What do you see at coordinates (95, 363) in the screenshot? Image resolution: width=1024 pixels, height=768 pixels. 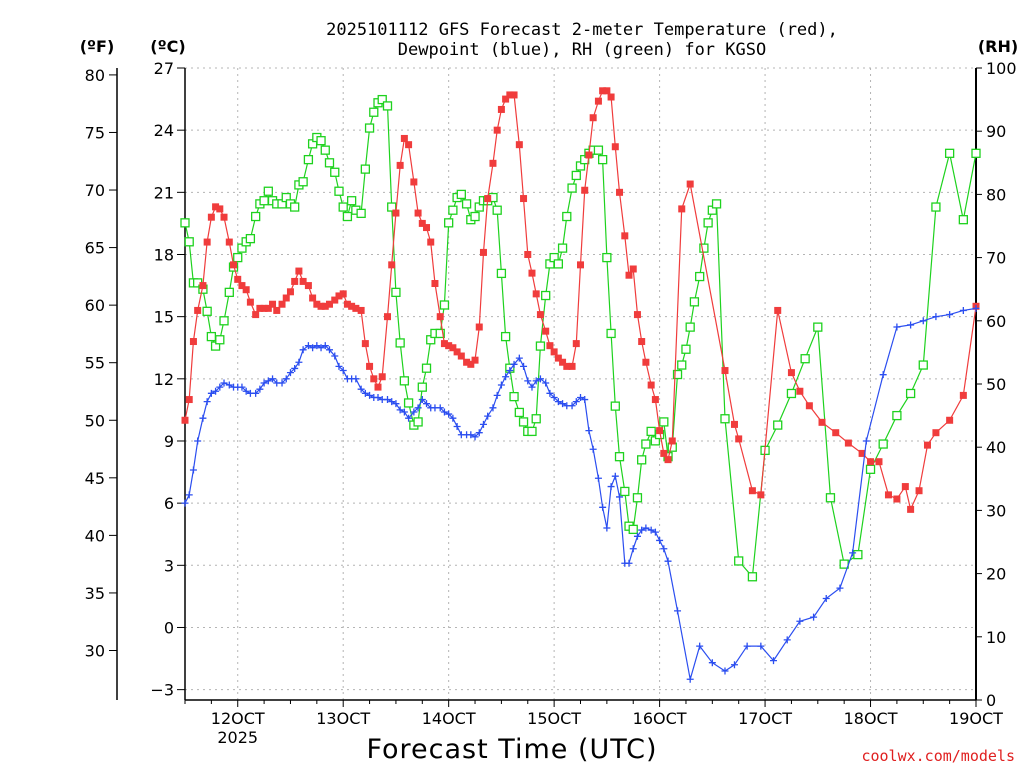 I see `fahrenheit-tick-label: 55` at bounding box center [95, 363].